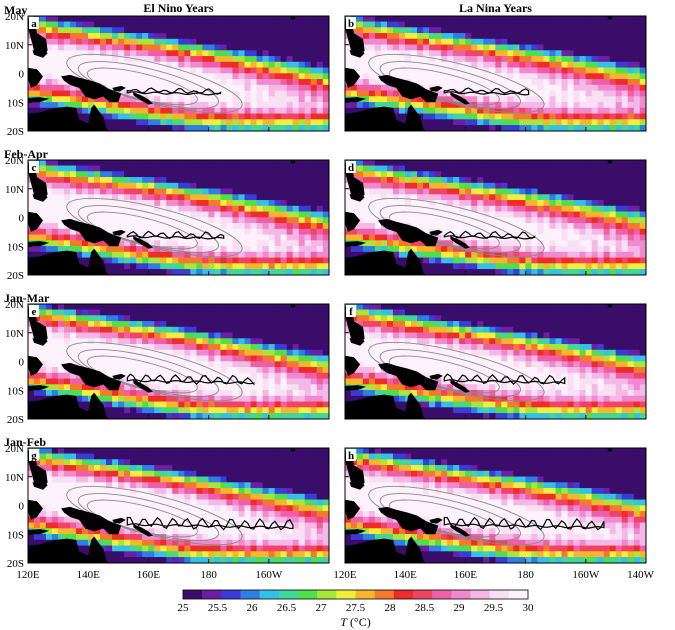 Image resolution: width=675 pixels, height=630 pixels. Describe the element at coordinates (40, 52) in the screenshot. I see `land-mindanao` at that location.